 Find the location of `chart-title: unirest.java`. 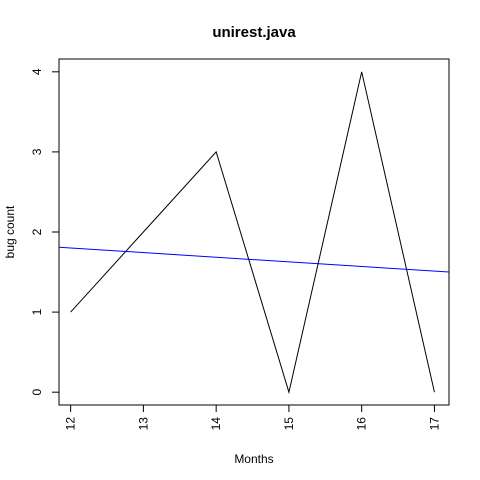

chart-title: unirest.java is located at coordinates (254, 32).